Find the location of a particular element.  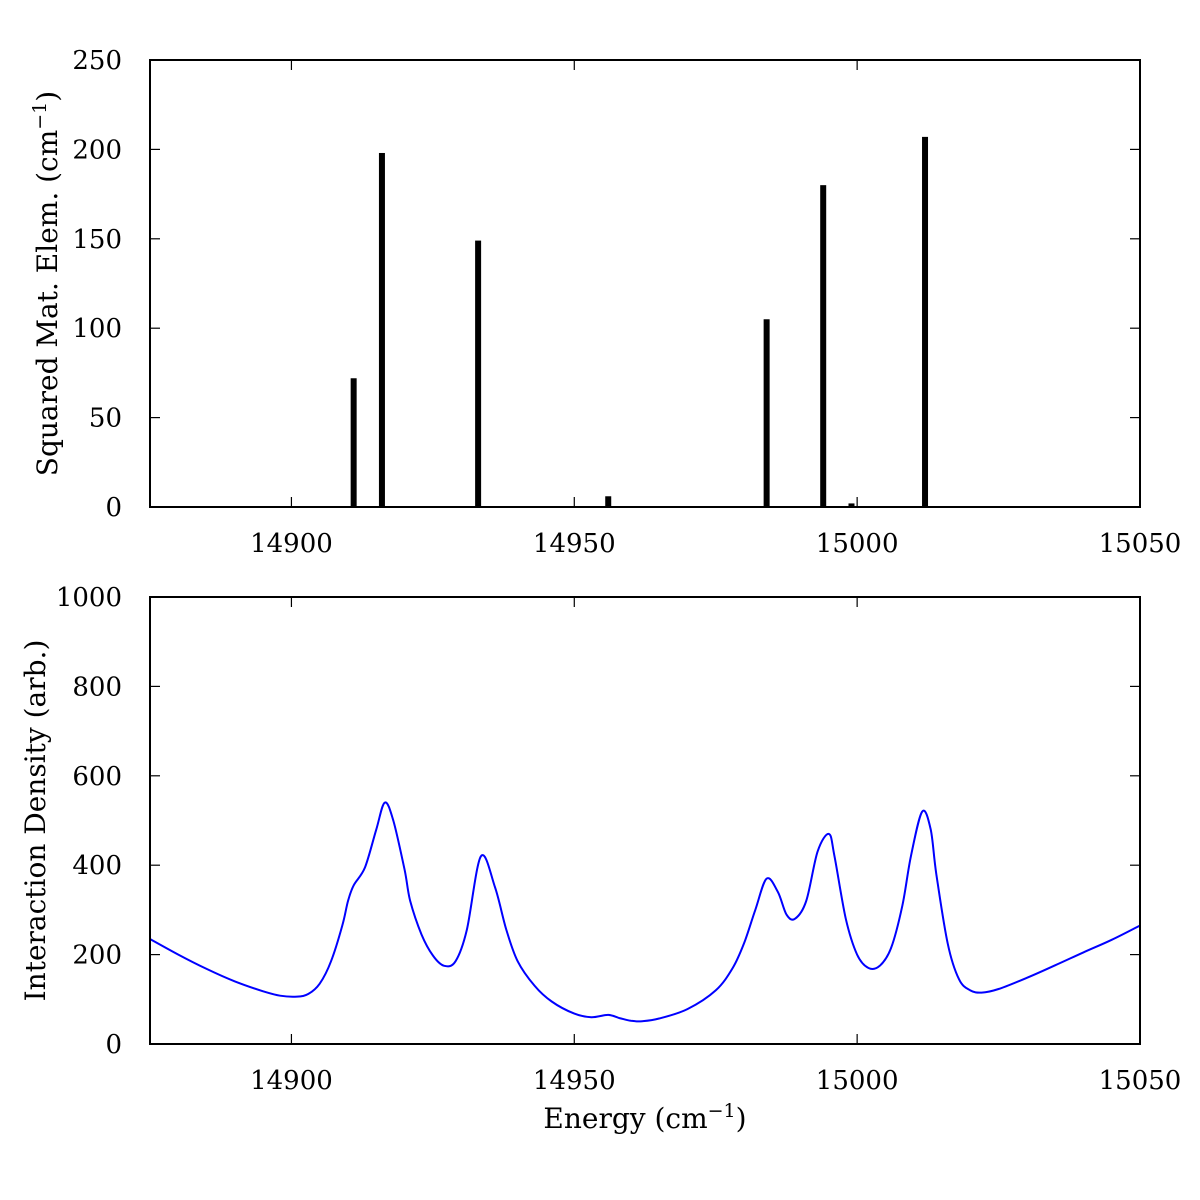

top-y-axis-label-superscript: −1 is located at coordinates (40, 116).